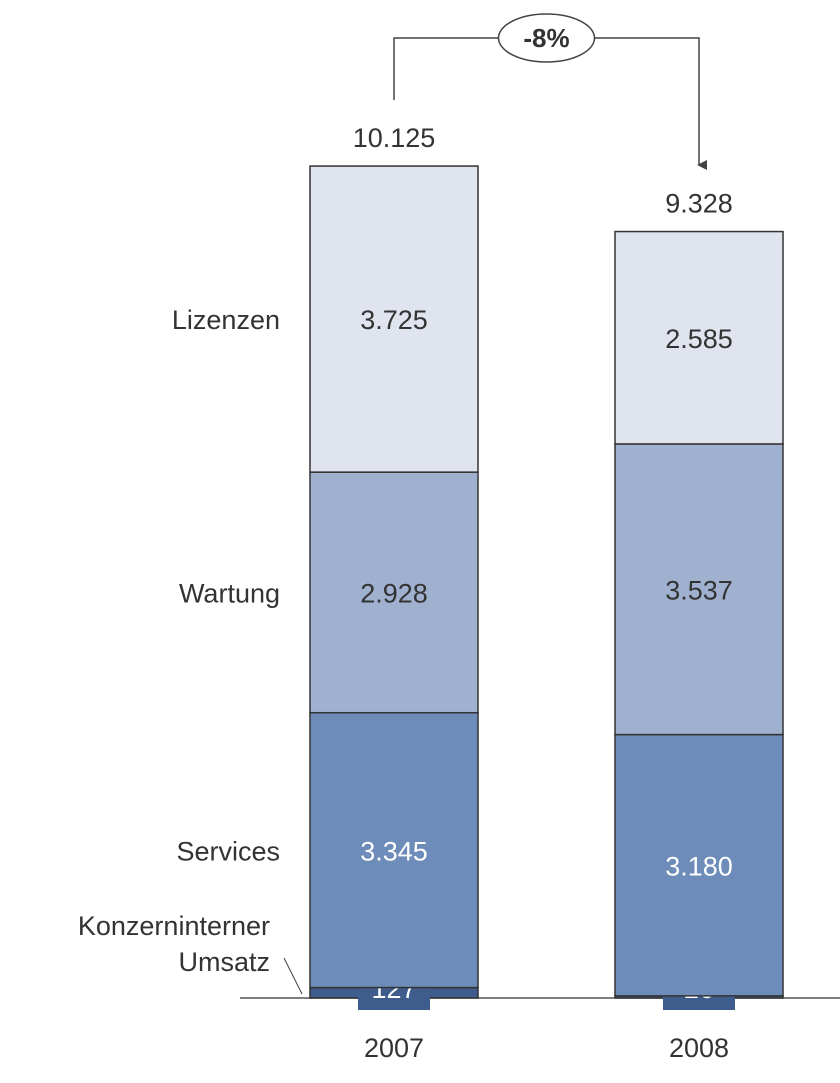 This screenshot has height=1083, width=840. I want to click on series-label: Lizenzen, so click(226, 320).